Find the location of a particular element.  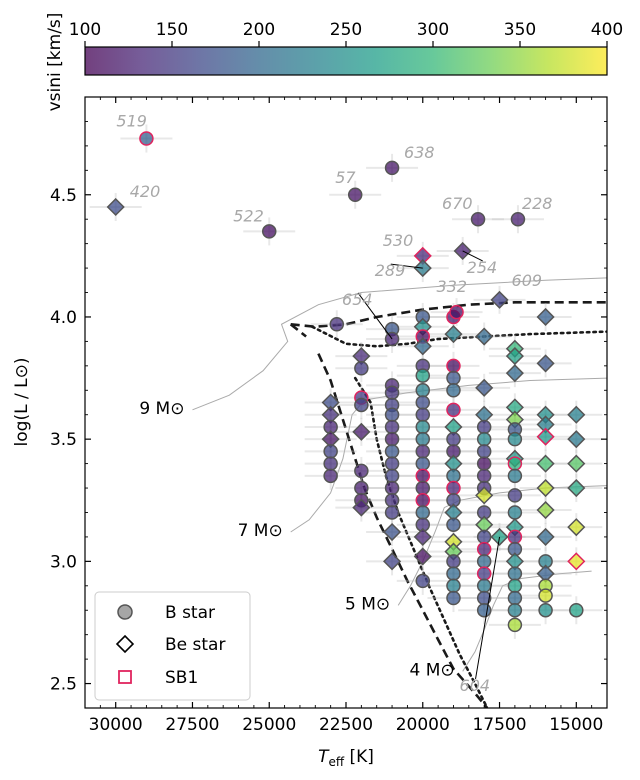

track-mass-label: 7 M⊙ is located at coordinates (260, 531).